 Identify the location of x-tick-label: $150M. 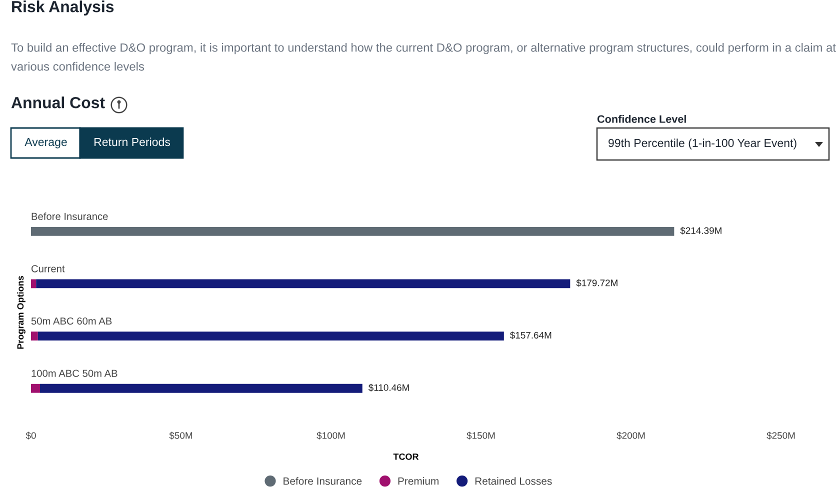
(480, 436).